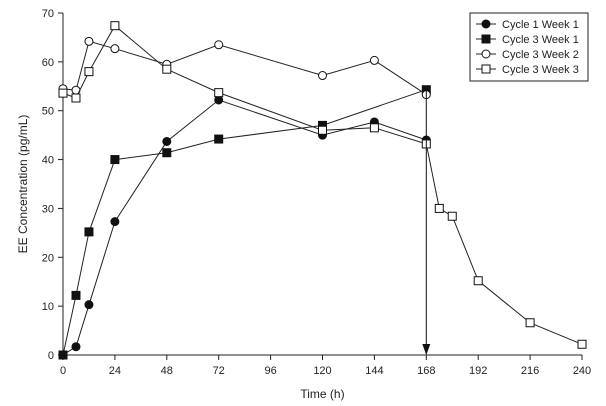 The height and width of the screenshot is (406, 606). I want to click on y-tick-label: 50, so click(48, 112).